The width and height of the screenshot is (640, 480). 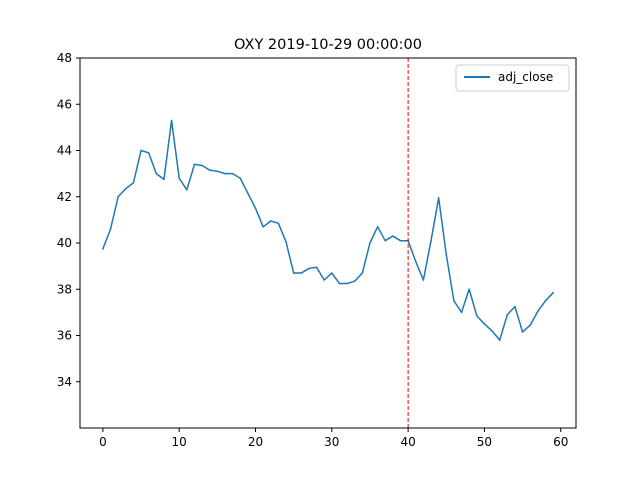 I want to click on legend-box, so click(x=512, y=78).